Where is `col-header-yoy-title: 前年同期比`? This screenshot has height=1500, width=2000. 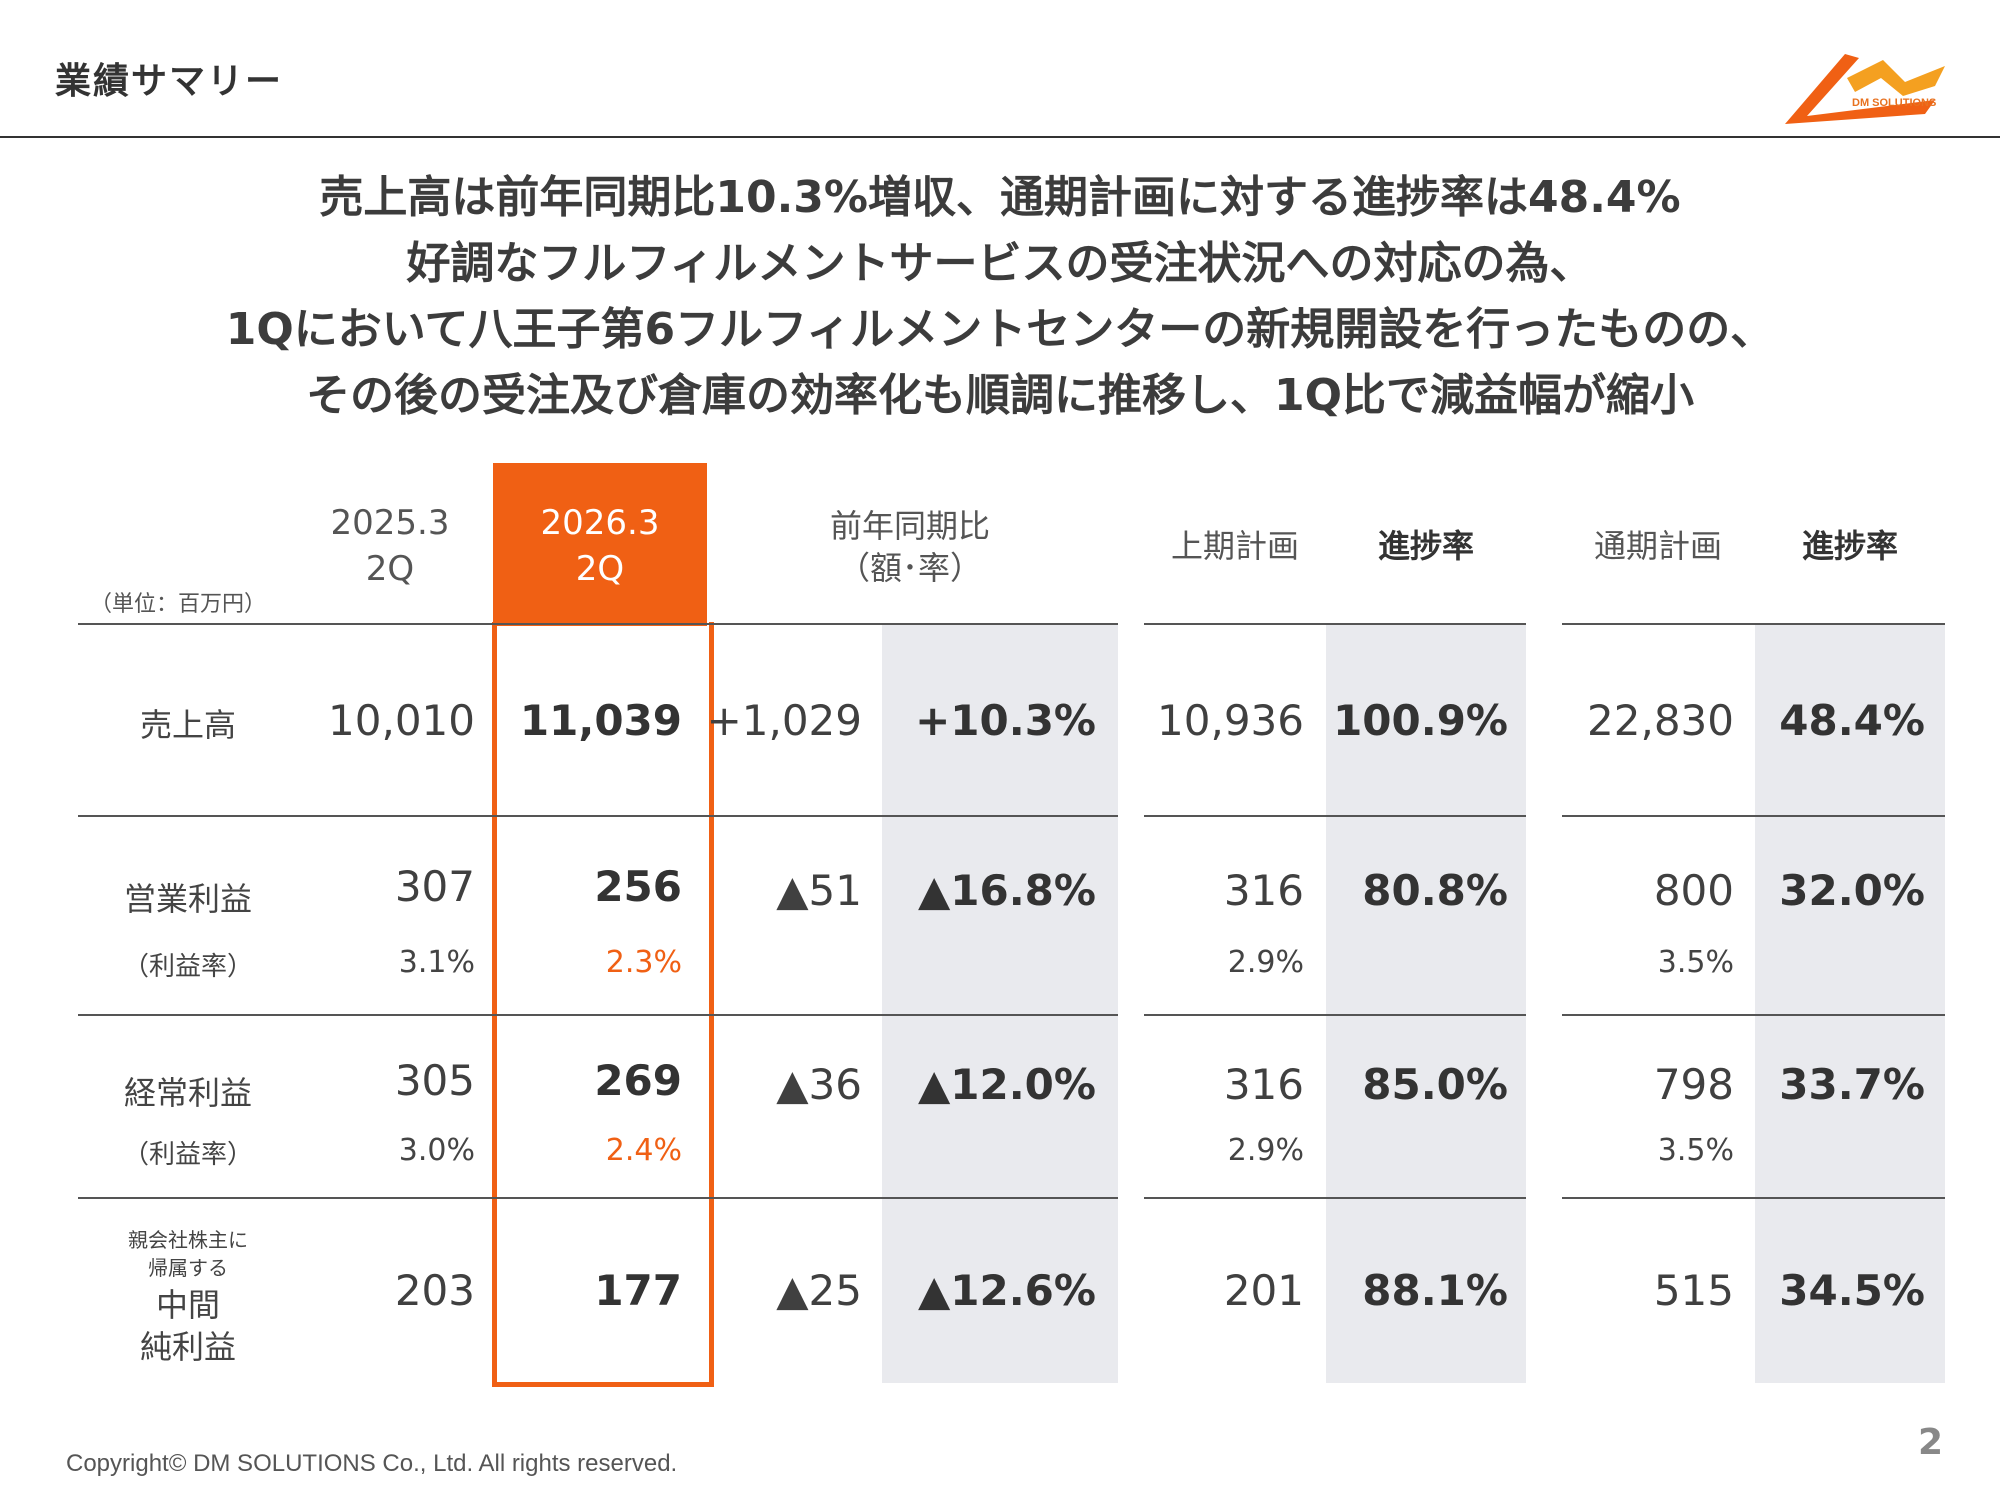 col-header-yoy-title: 前年同期比 is located at coordinates (909, 526).